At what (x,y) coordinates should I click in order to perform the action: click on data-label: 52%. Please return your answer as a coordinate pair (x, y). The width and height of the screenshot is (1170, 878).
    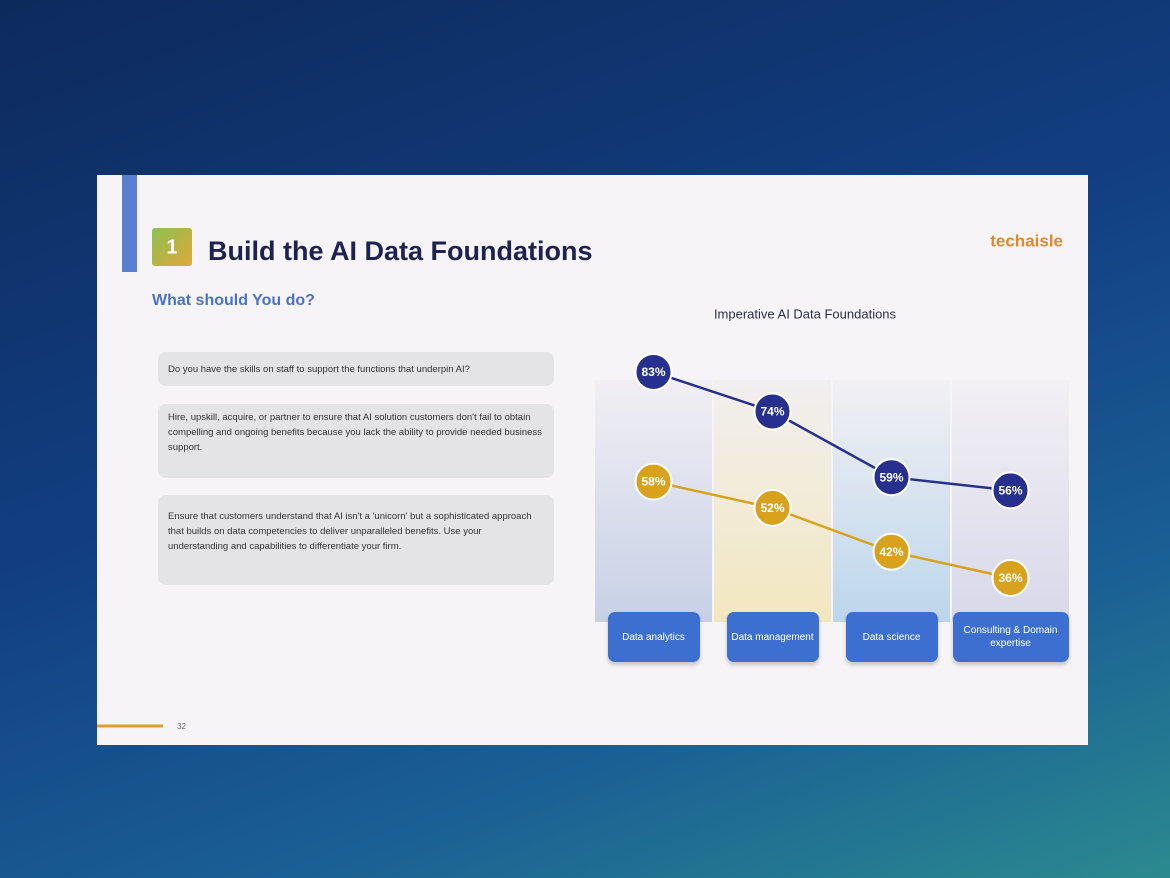
    Looking at the image, I should click on (772, 508).